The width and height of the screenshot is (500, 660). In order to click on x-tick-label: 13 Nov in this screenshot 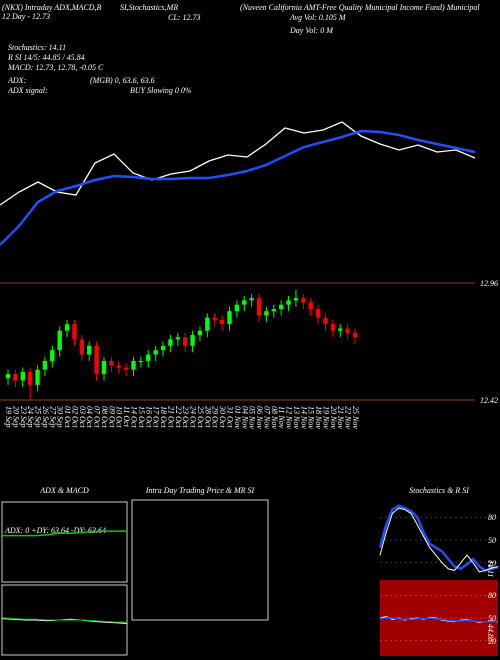, I will do `click(296, 417)`.